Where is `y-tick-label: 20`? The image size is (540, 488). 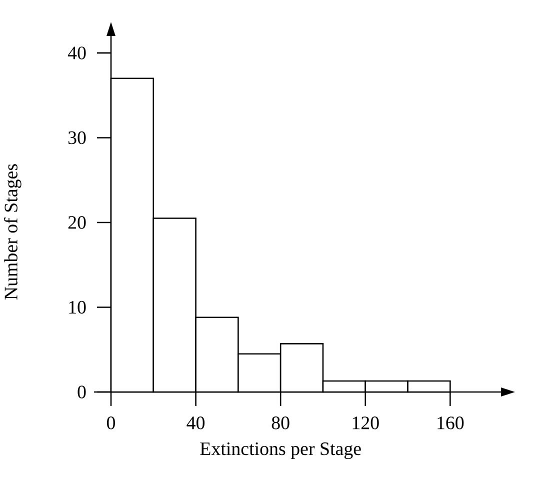 y-tick-label: 20 is located at coordinates (77, 222).